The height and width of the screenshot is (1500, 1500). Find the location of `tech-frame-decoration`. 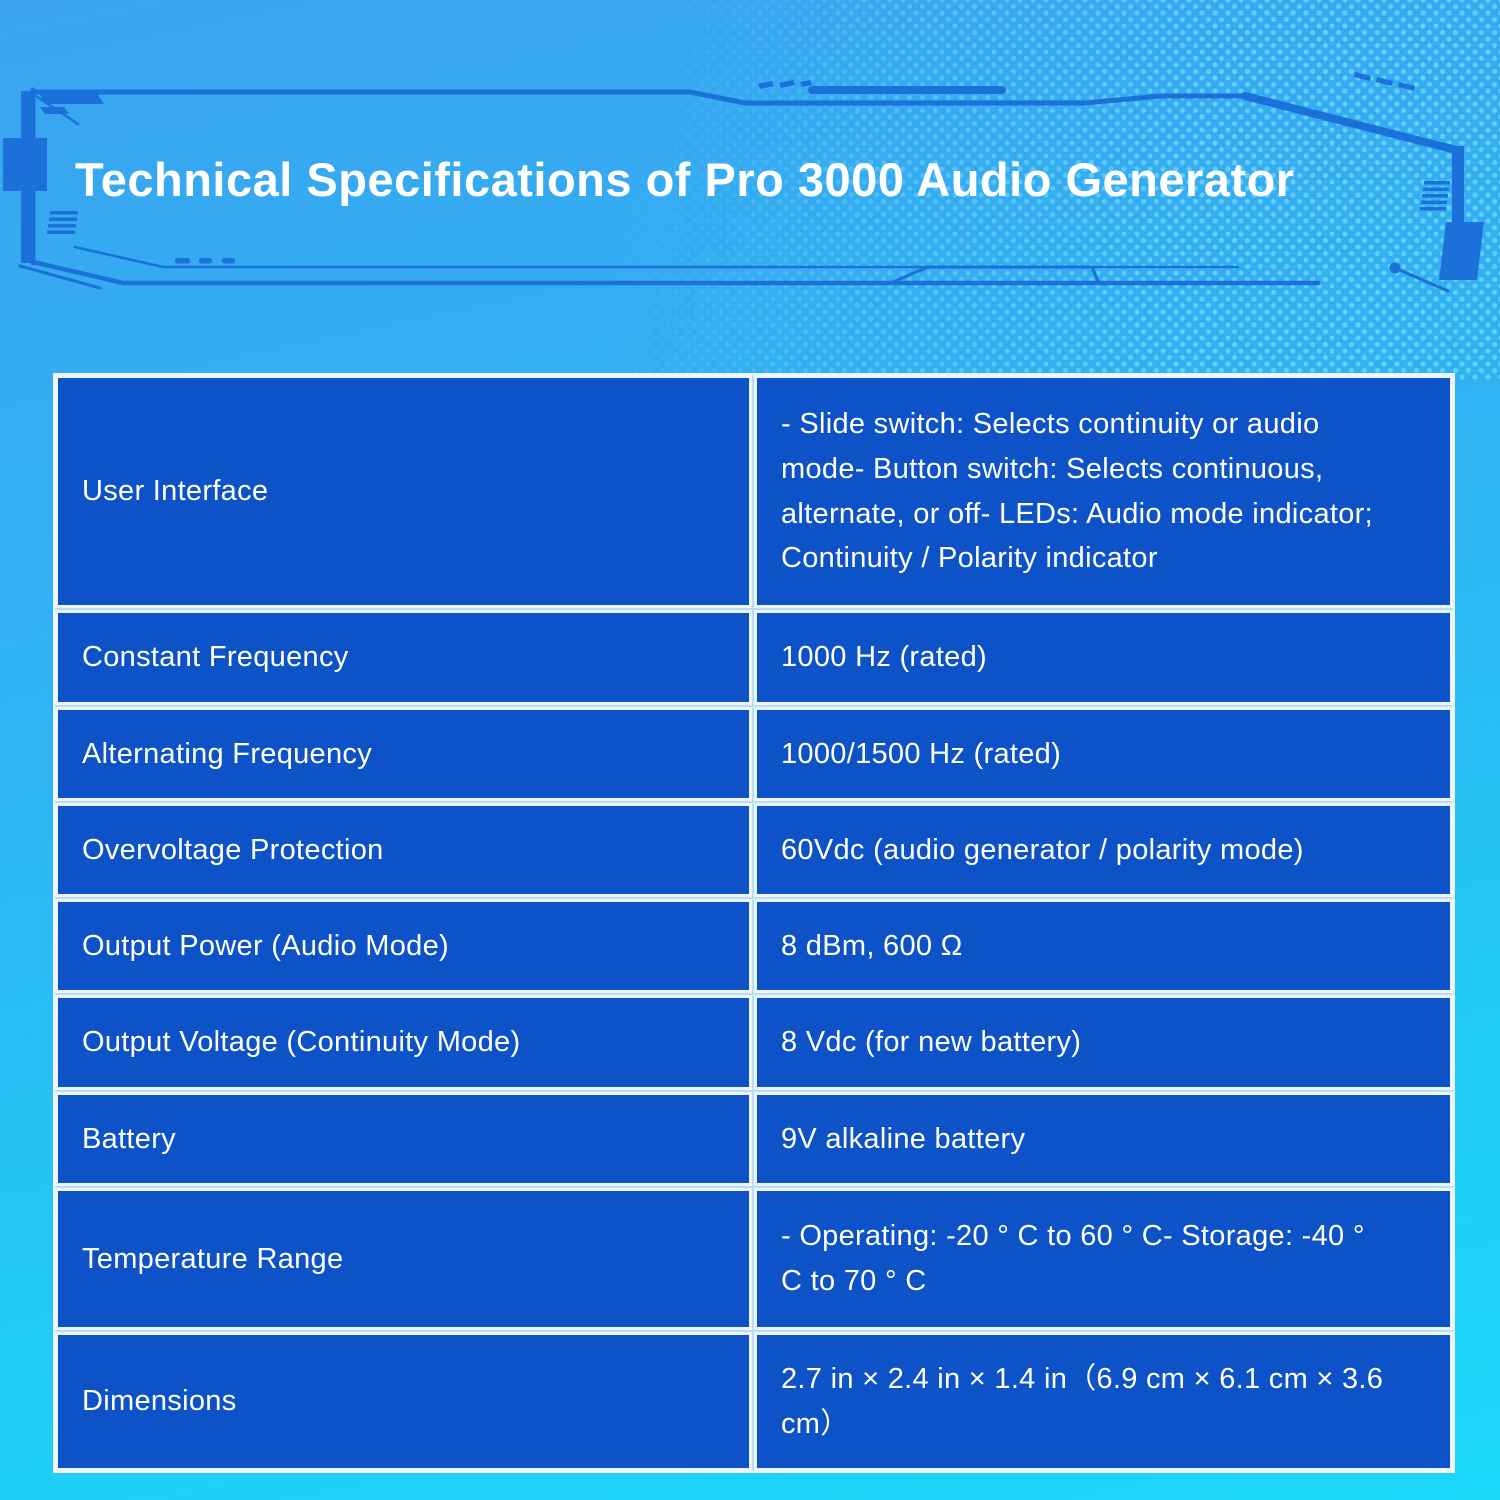

tech-frame-decoration is located at coordinates (743, 182).